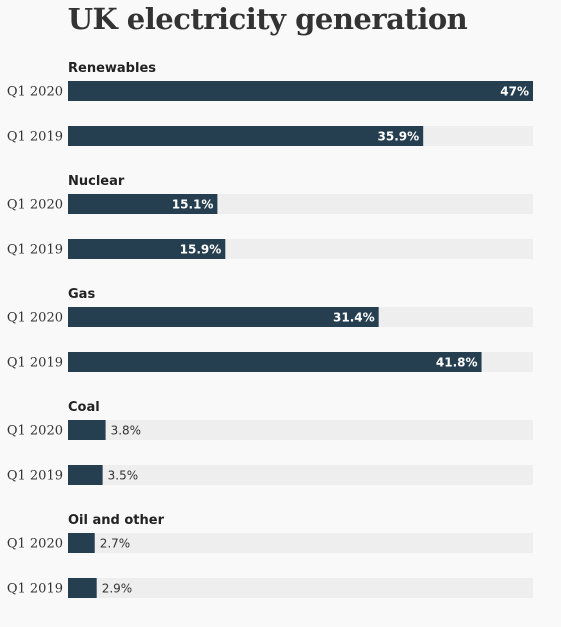 This screenshot has width=561, height=627. I want to click on data-label: 47%, so click(514, 92).